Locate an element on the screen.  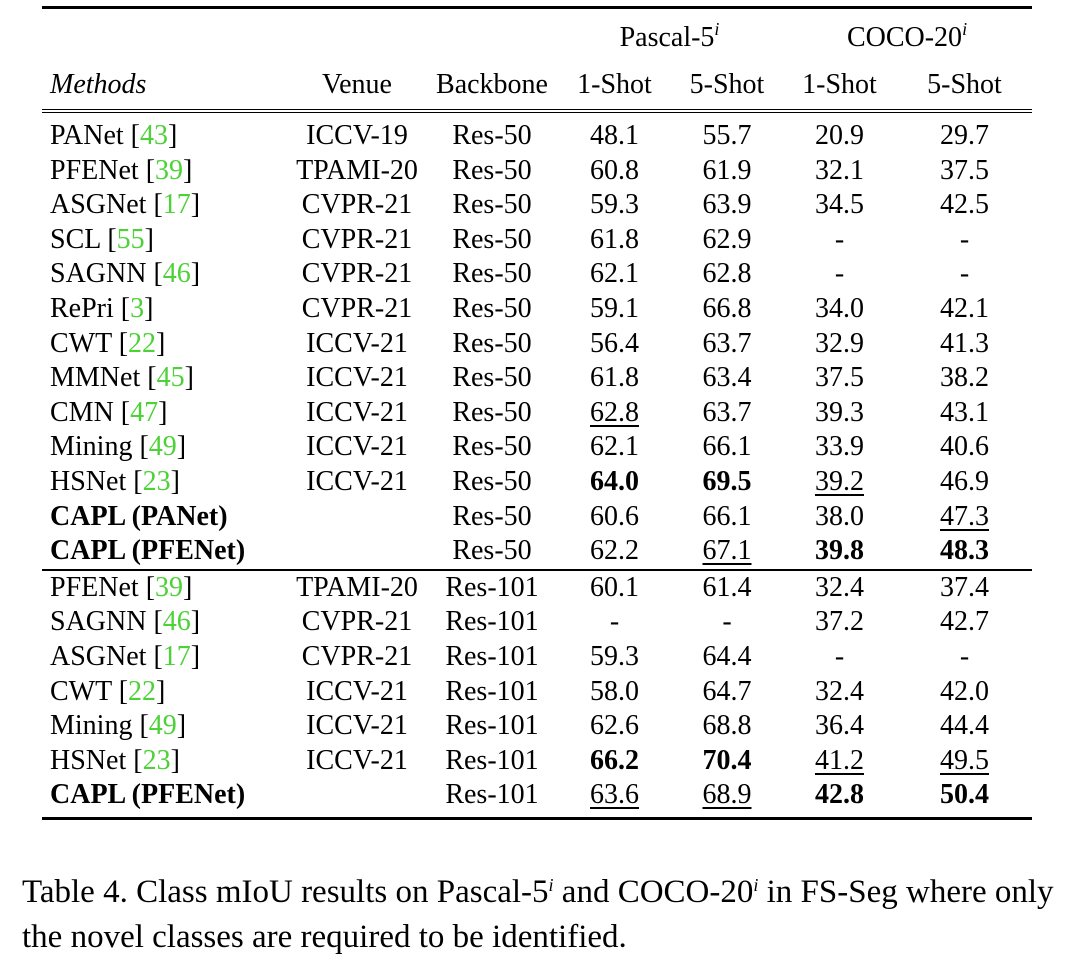
venue-value: ICCV-21 is located at coordinates (357, 343).